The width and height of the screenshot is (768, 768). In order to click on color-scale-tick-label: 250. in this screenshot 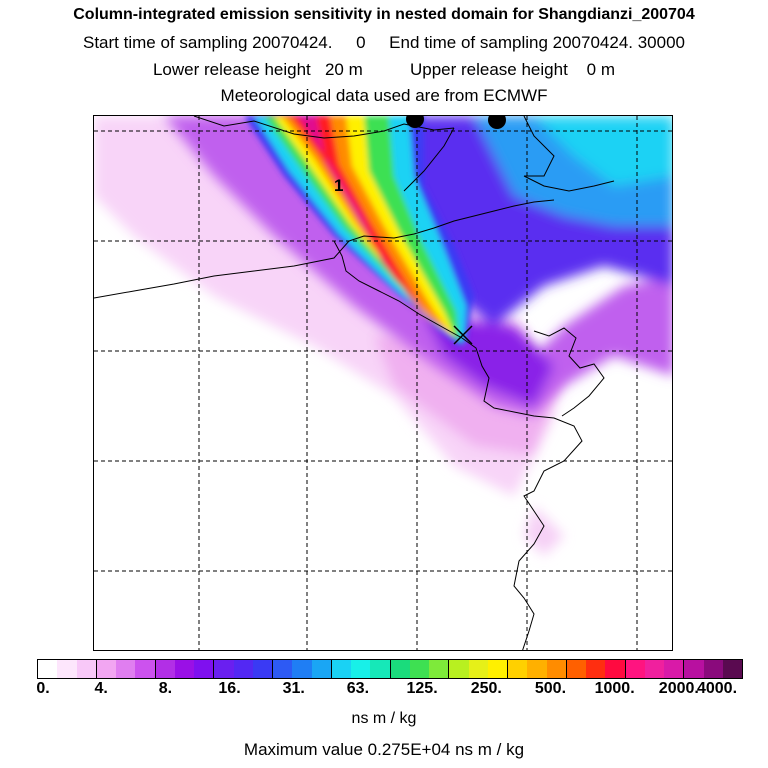, I will do `click(486, 688)`.